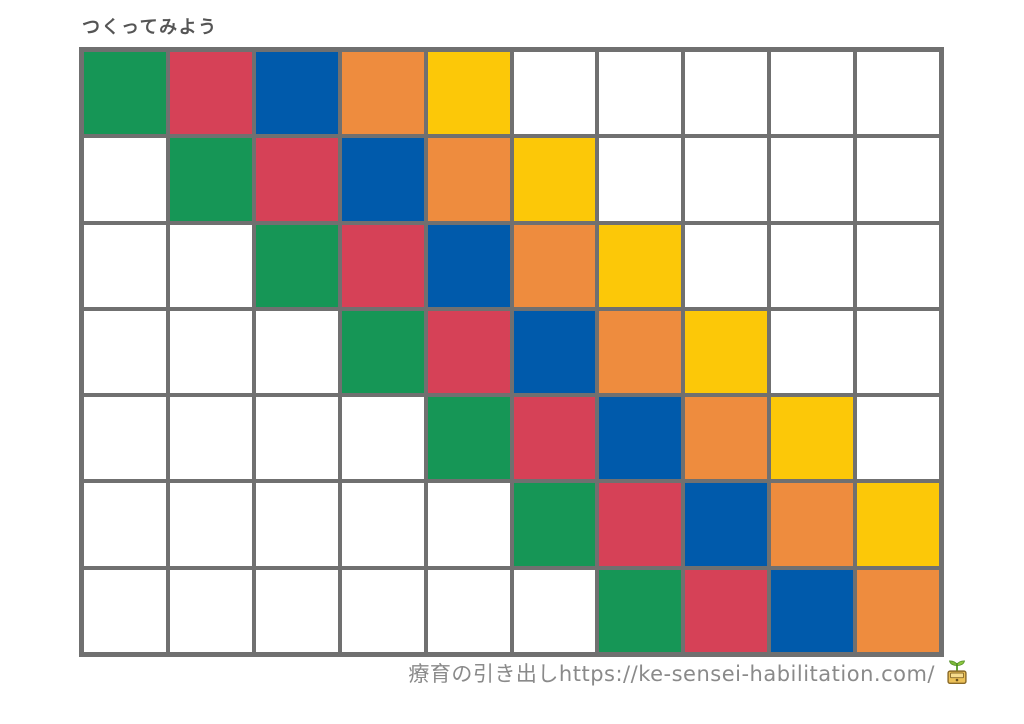  Describe the element at coordinates (898, 265) in the screenshot. I see `grid-cell-r3c10-white` at that location.